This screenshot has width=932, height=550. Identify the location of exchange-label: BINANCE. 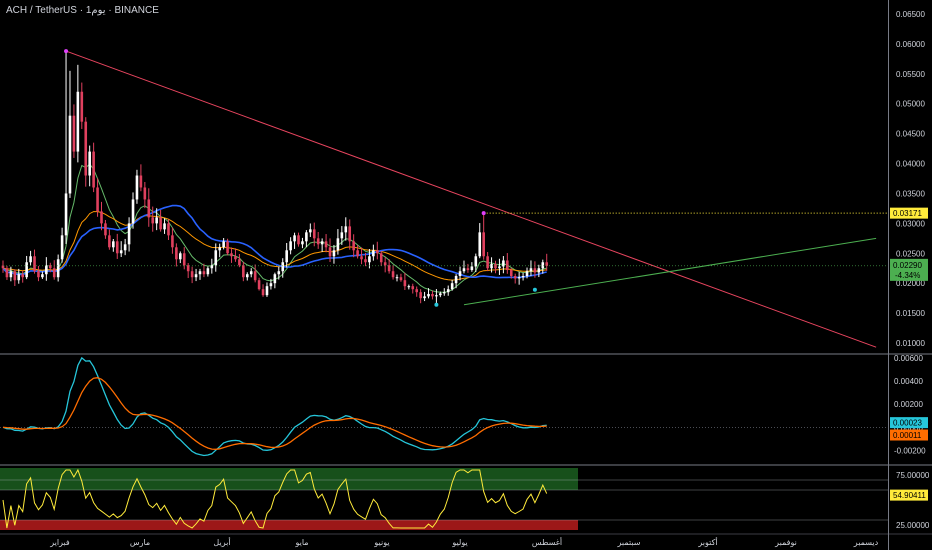
(136, 10).